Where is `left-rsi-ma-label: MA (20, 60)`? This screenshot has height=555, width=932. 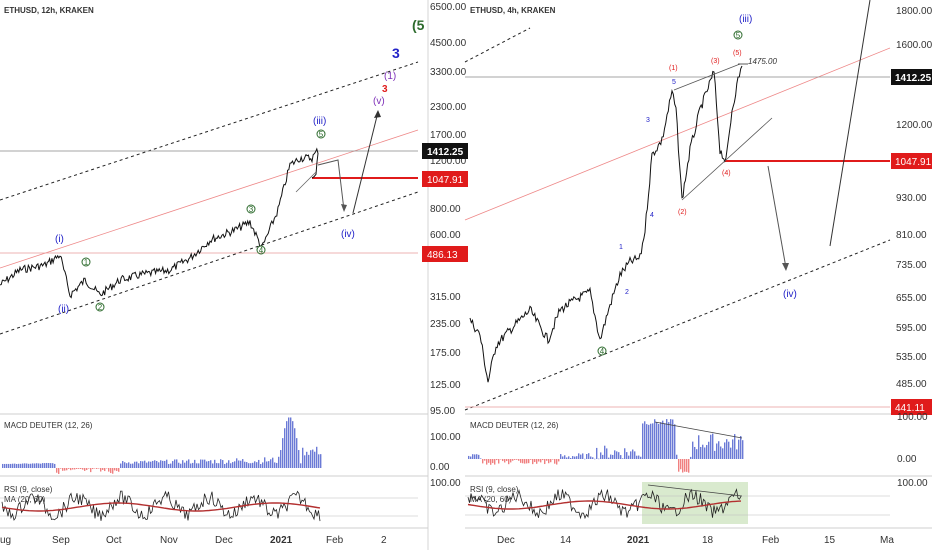 left-rsi-ma-label: MA (20, 60) is located at coordinates (25, 499).